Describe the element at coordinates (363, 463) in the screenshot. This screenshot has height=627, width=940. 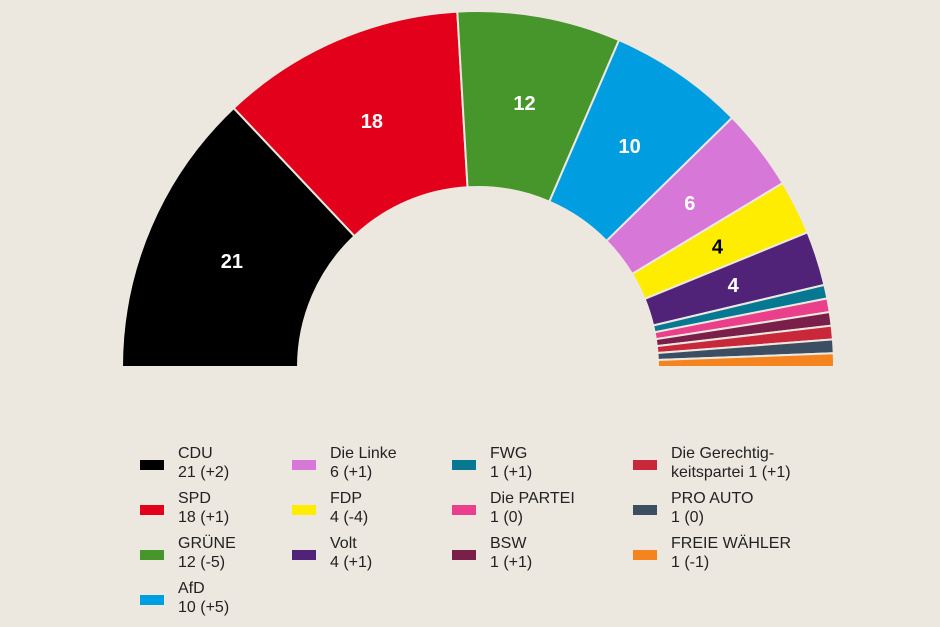
I see `legend-label: Die Linke 6 (+1)` at that location.